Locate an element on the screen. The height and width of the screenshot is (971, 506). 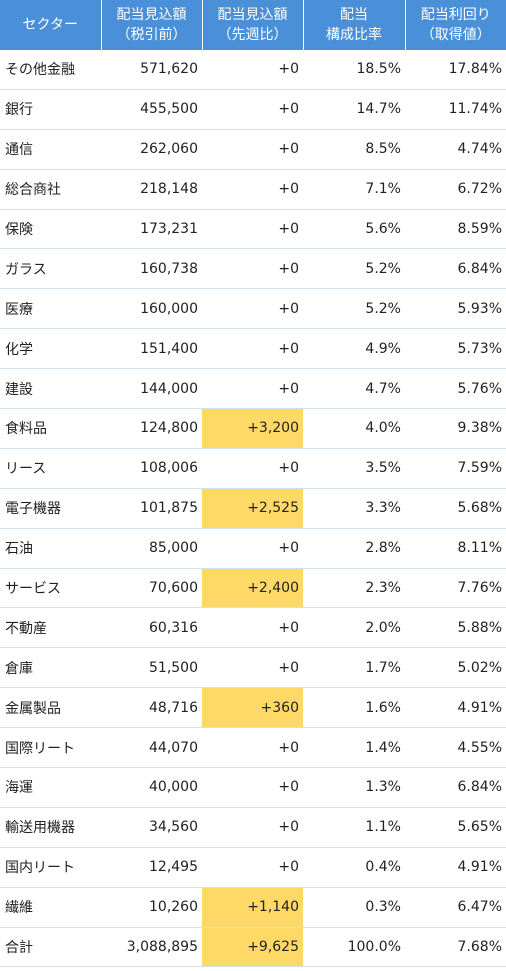
table-row: ガラス 160,738 +0 5.2% 6.84% is located at coordinates (253, 269).